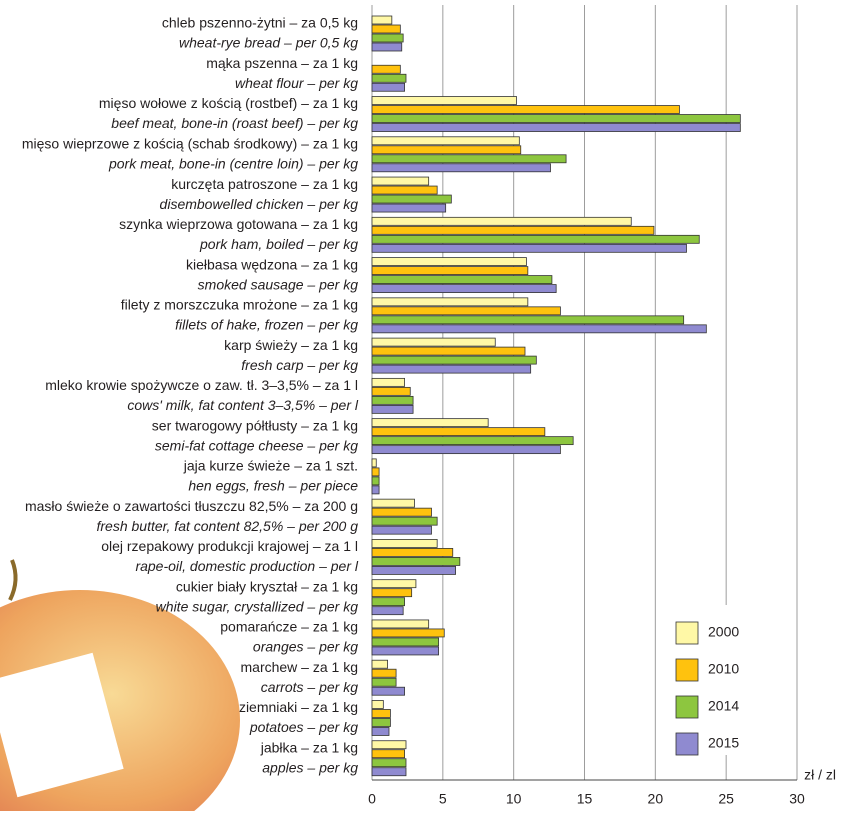 The width and height of the screenshot is (851, 816). Describe the element at coordinates (305, 647) in the screenshot. I see `category-label-en: oranges – per kg` at that location.